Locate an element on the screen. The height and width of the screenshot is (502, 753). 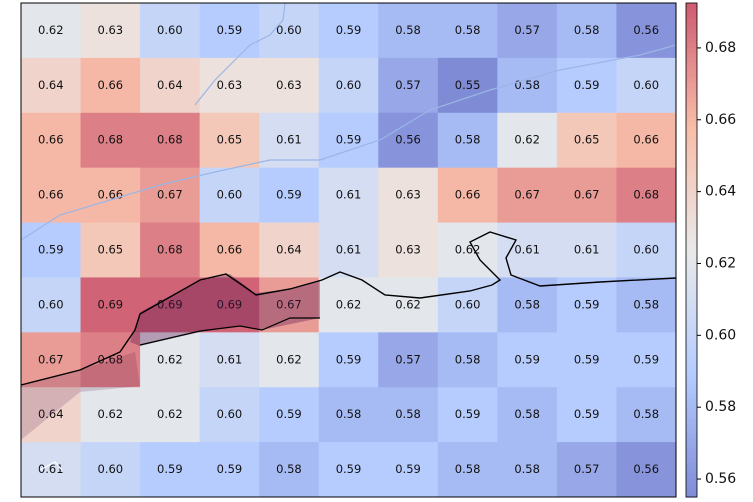
cell-label: 0.58 is located at coordinates (587, 30).